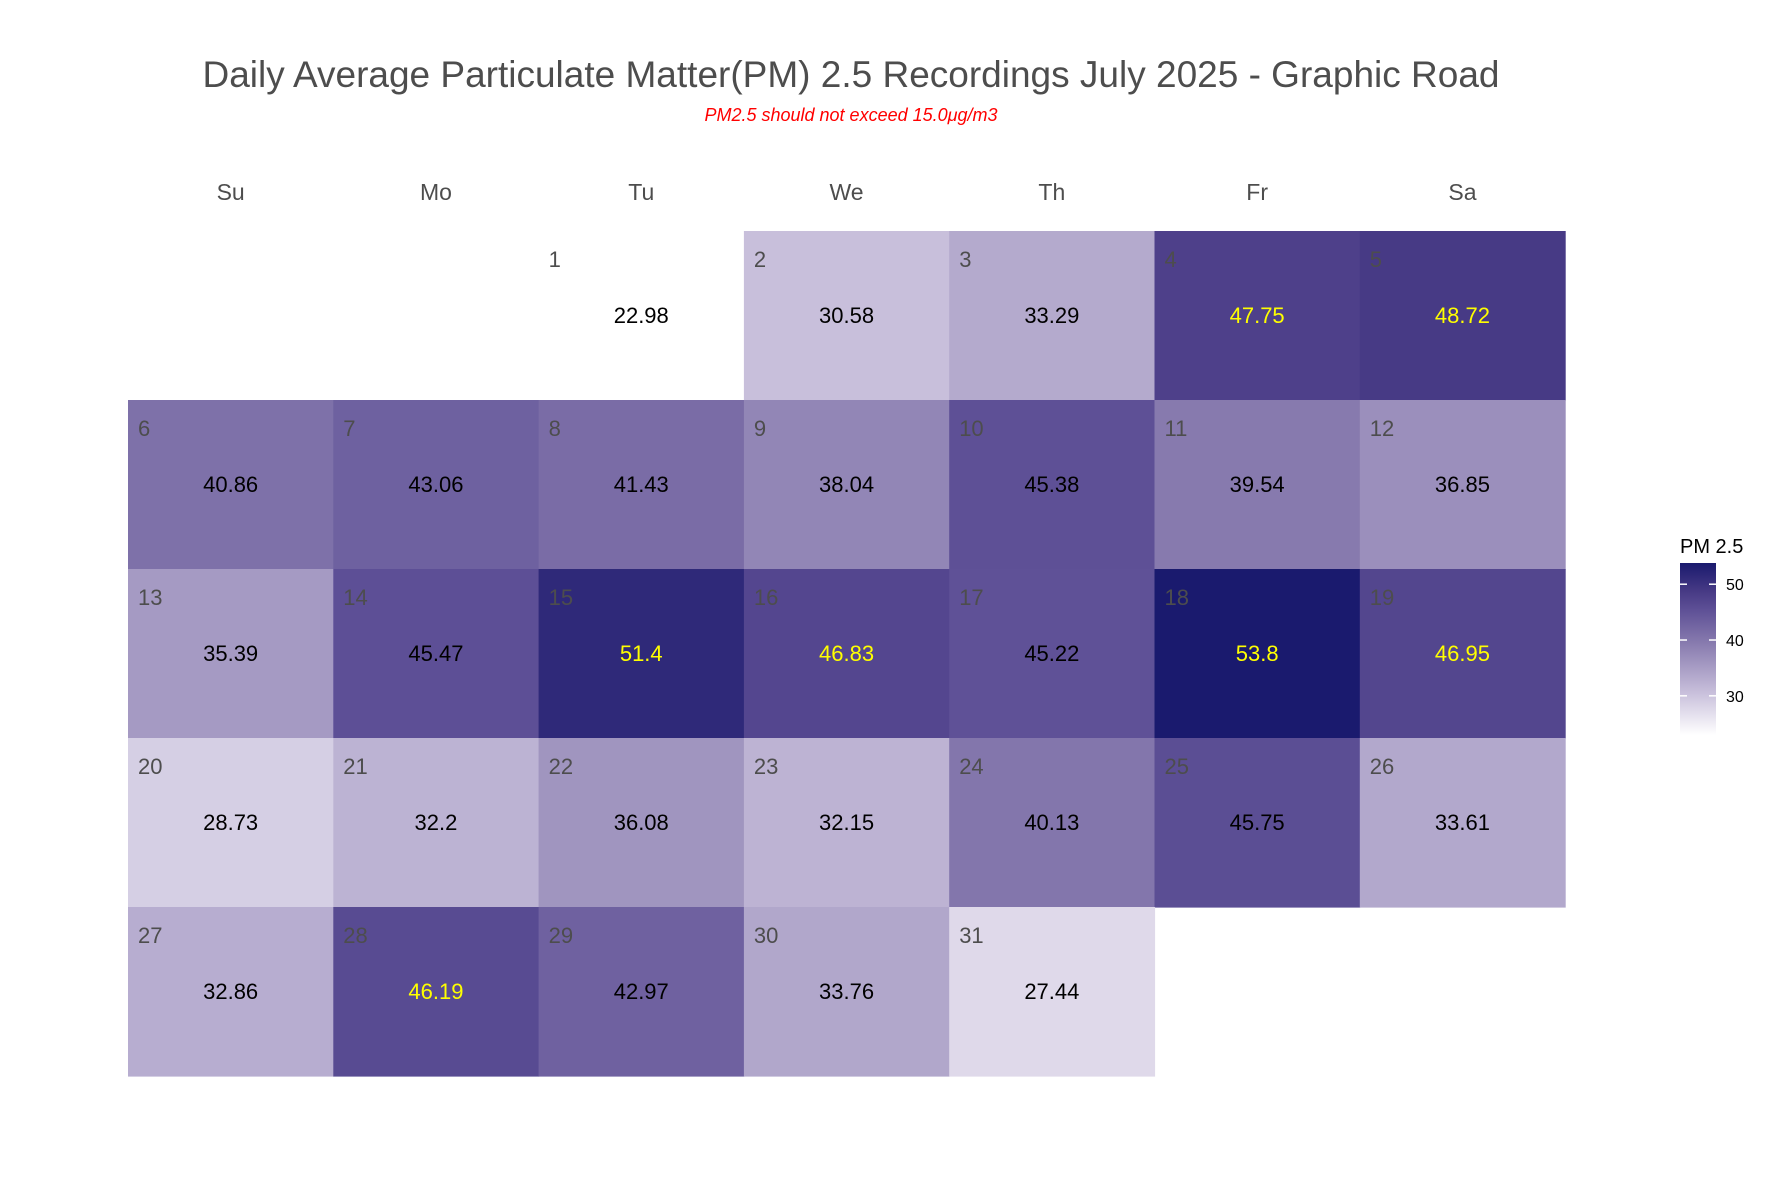 The image size is (1780, 1191). I want to click on day-cell: 29 42.97, so click(641, 992).